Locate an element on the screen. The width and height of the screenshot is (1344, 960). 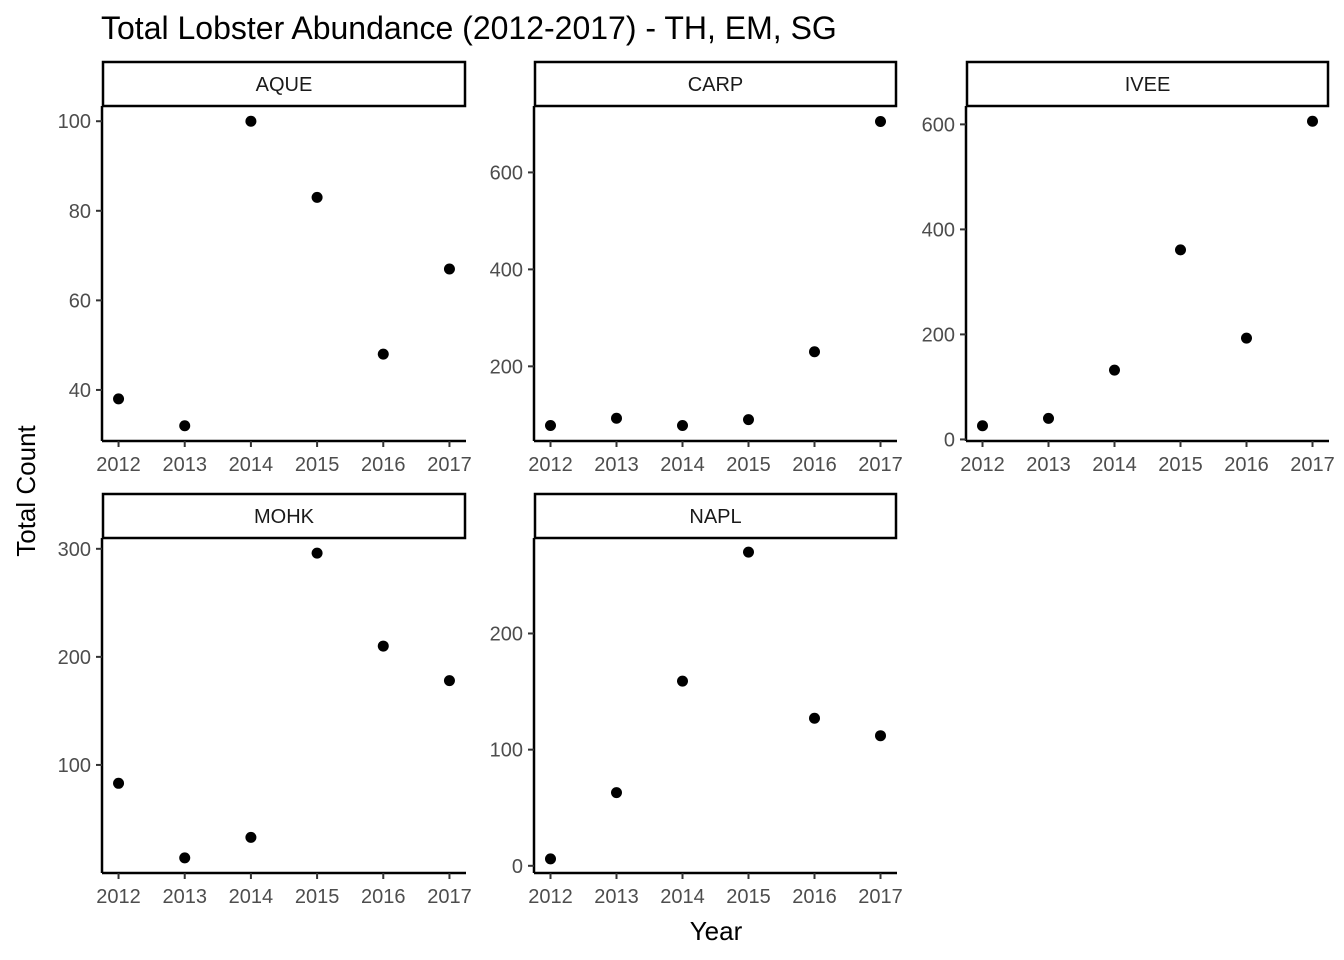
facet-panel-ivee: IVEE 0 200 400 600 2012 2013 2014 2015 2016 2017 is located at coordinates (1128, 268).